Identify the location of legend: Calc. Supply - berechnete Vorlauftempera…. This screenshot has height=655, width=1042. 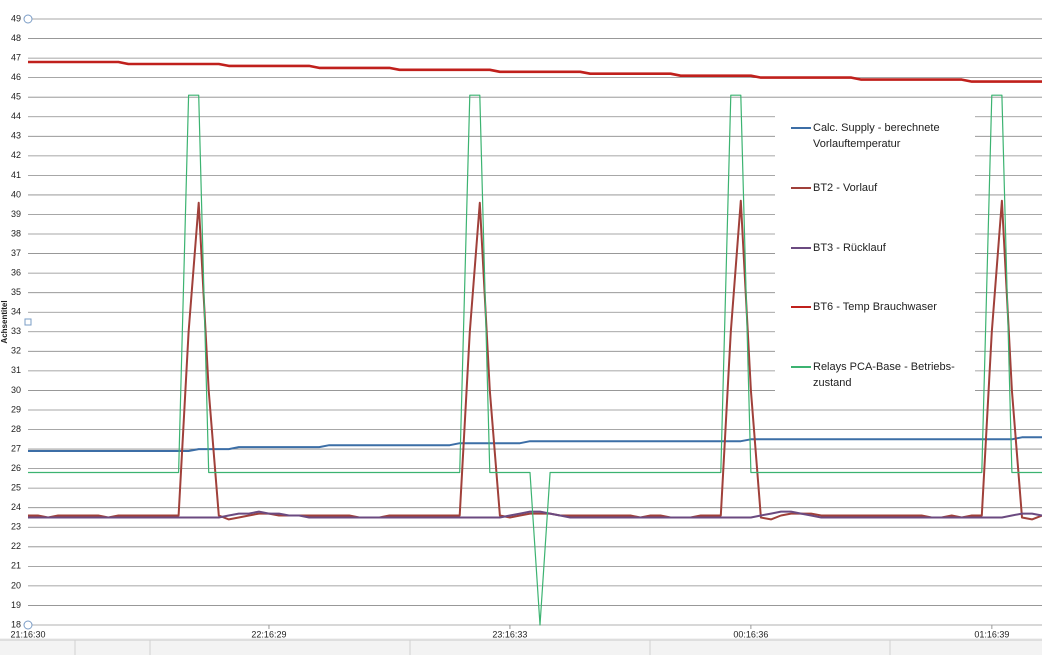
(875, 250).